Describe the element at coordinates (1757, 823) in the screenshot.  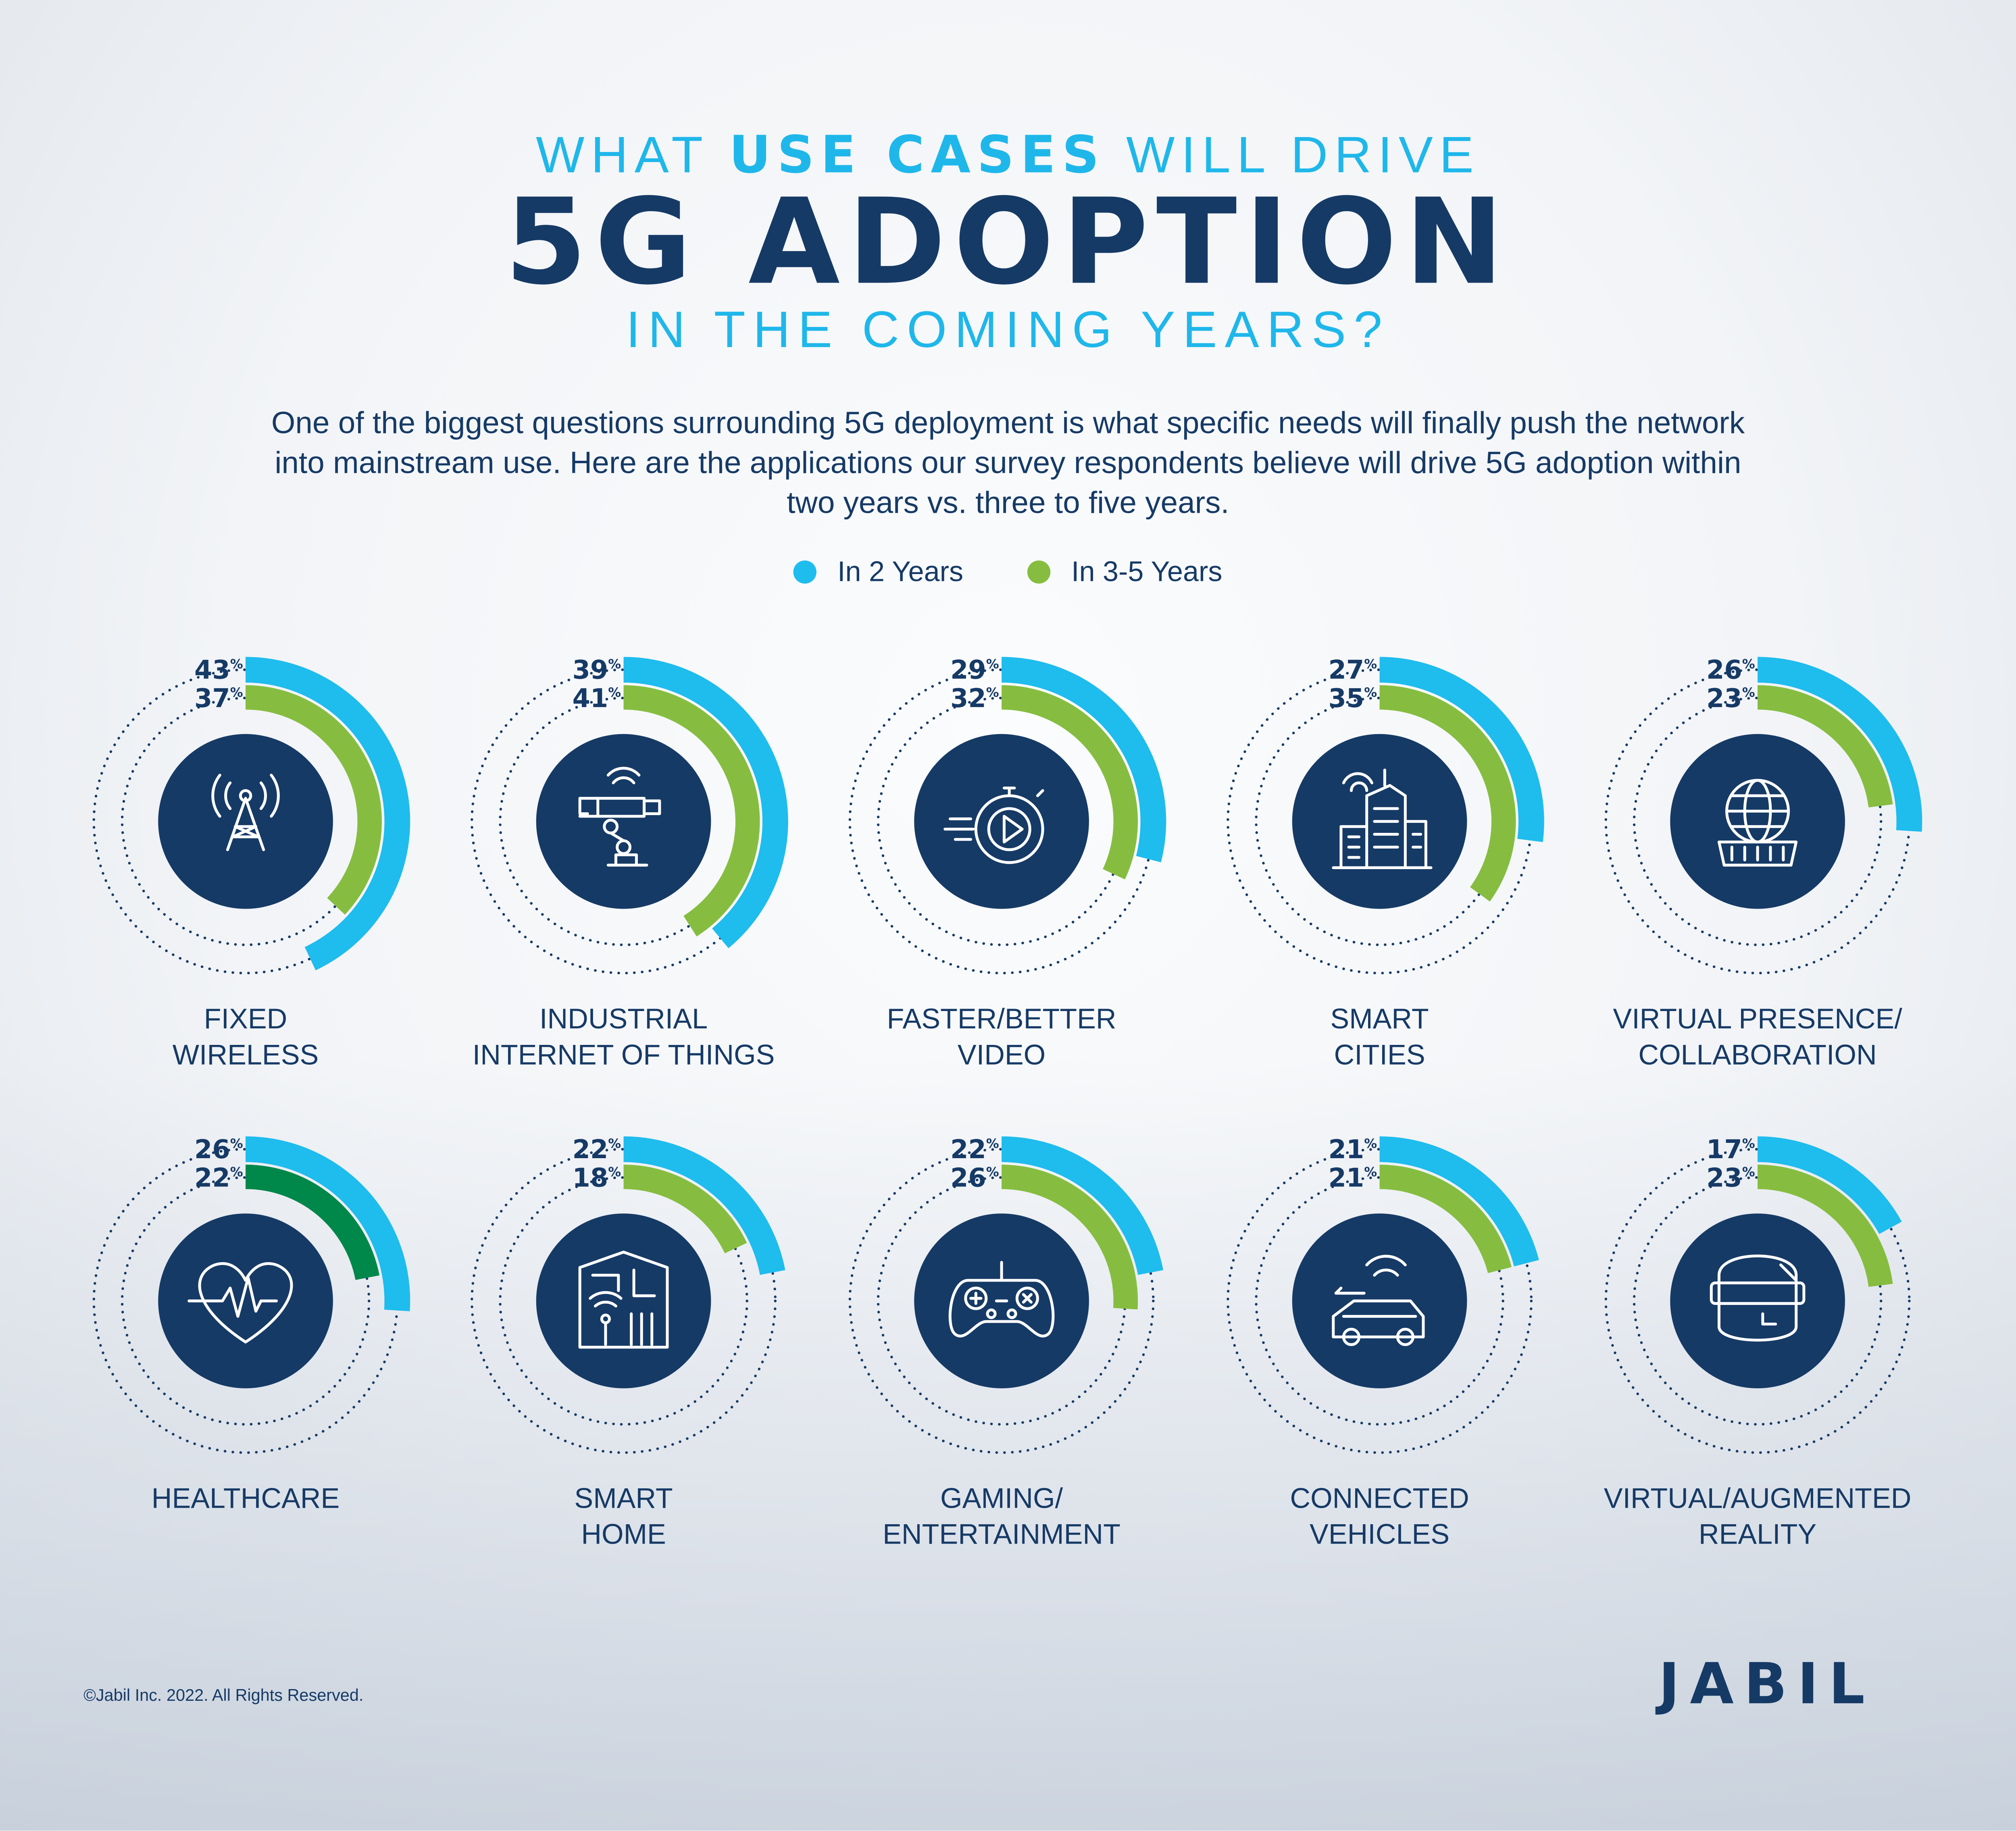
I see `globe-icon` at that location.